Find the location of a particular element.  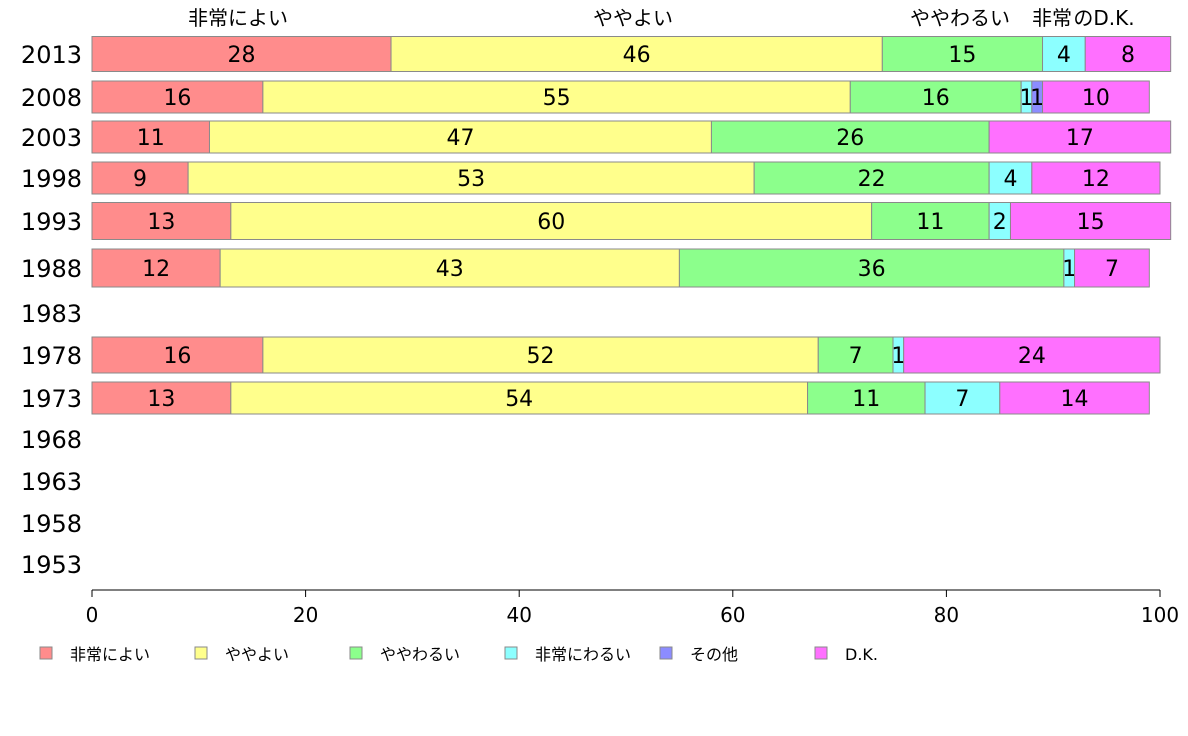

bar-value-label: 12 is located at coordinates (1096, 179).